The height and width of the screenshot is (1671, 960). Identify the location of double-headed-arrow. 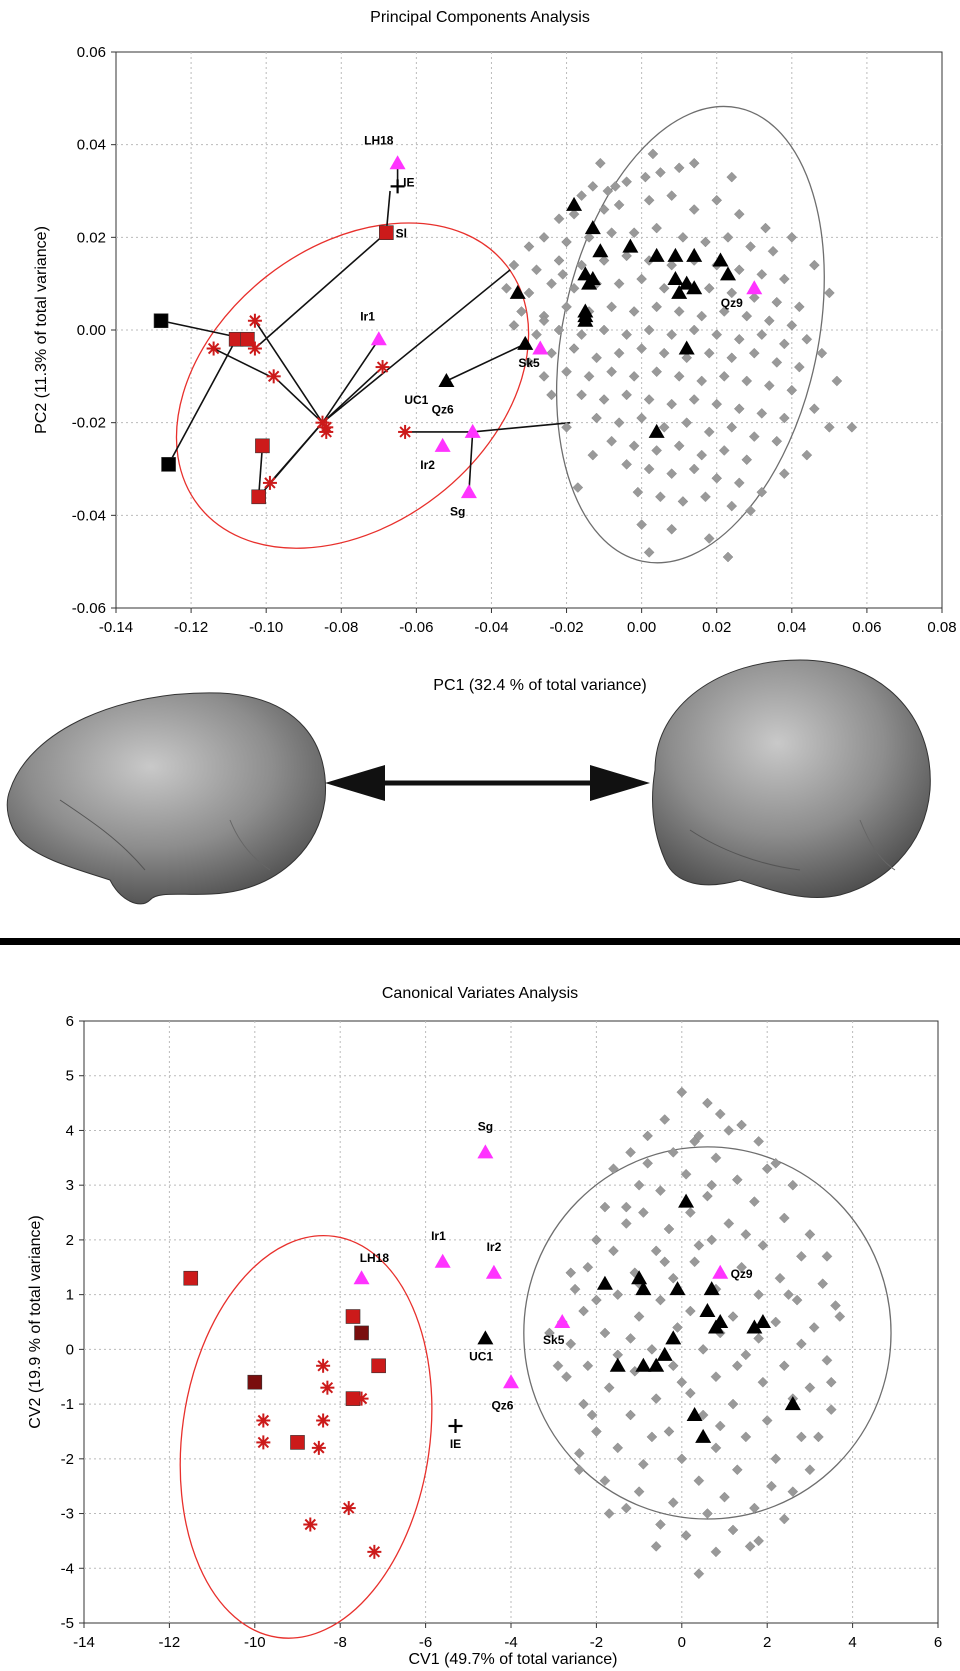
(487, 783).